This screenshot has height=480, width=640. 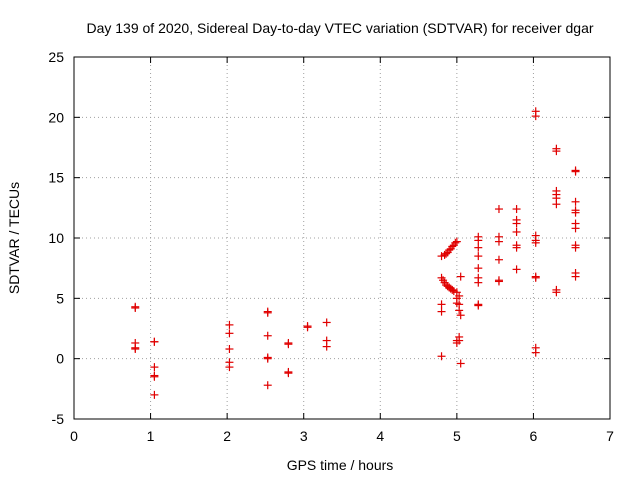 I want to click on x-tick-label: 0, so click(x=74, y=436).